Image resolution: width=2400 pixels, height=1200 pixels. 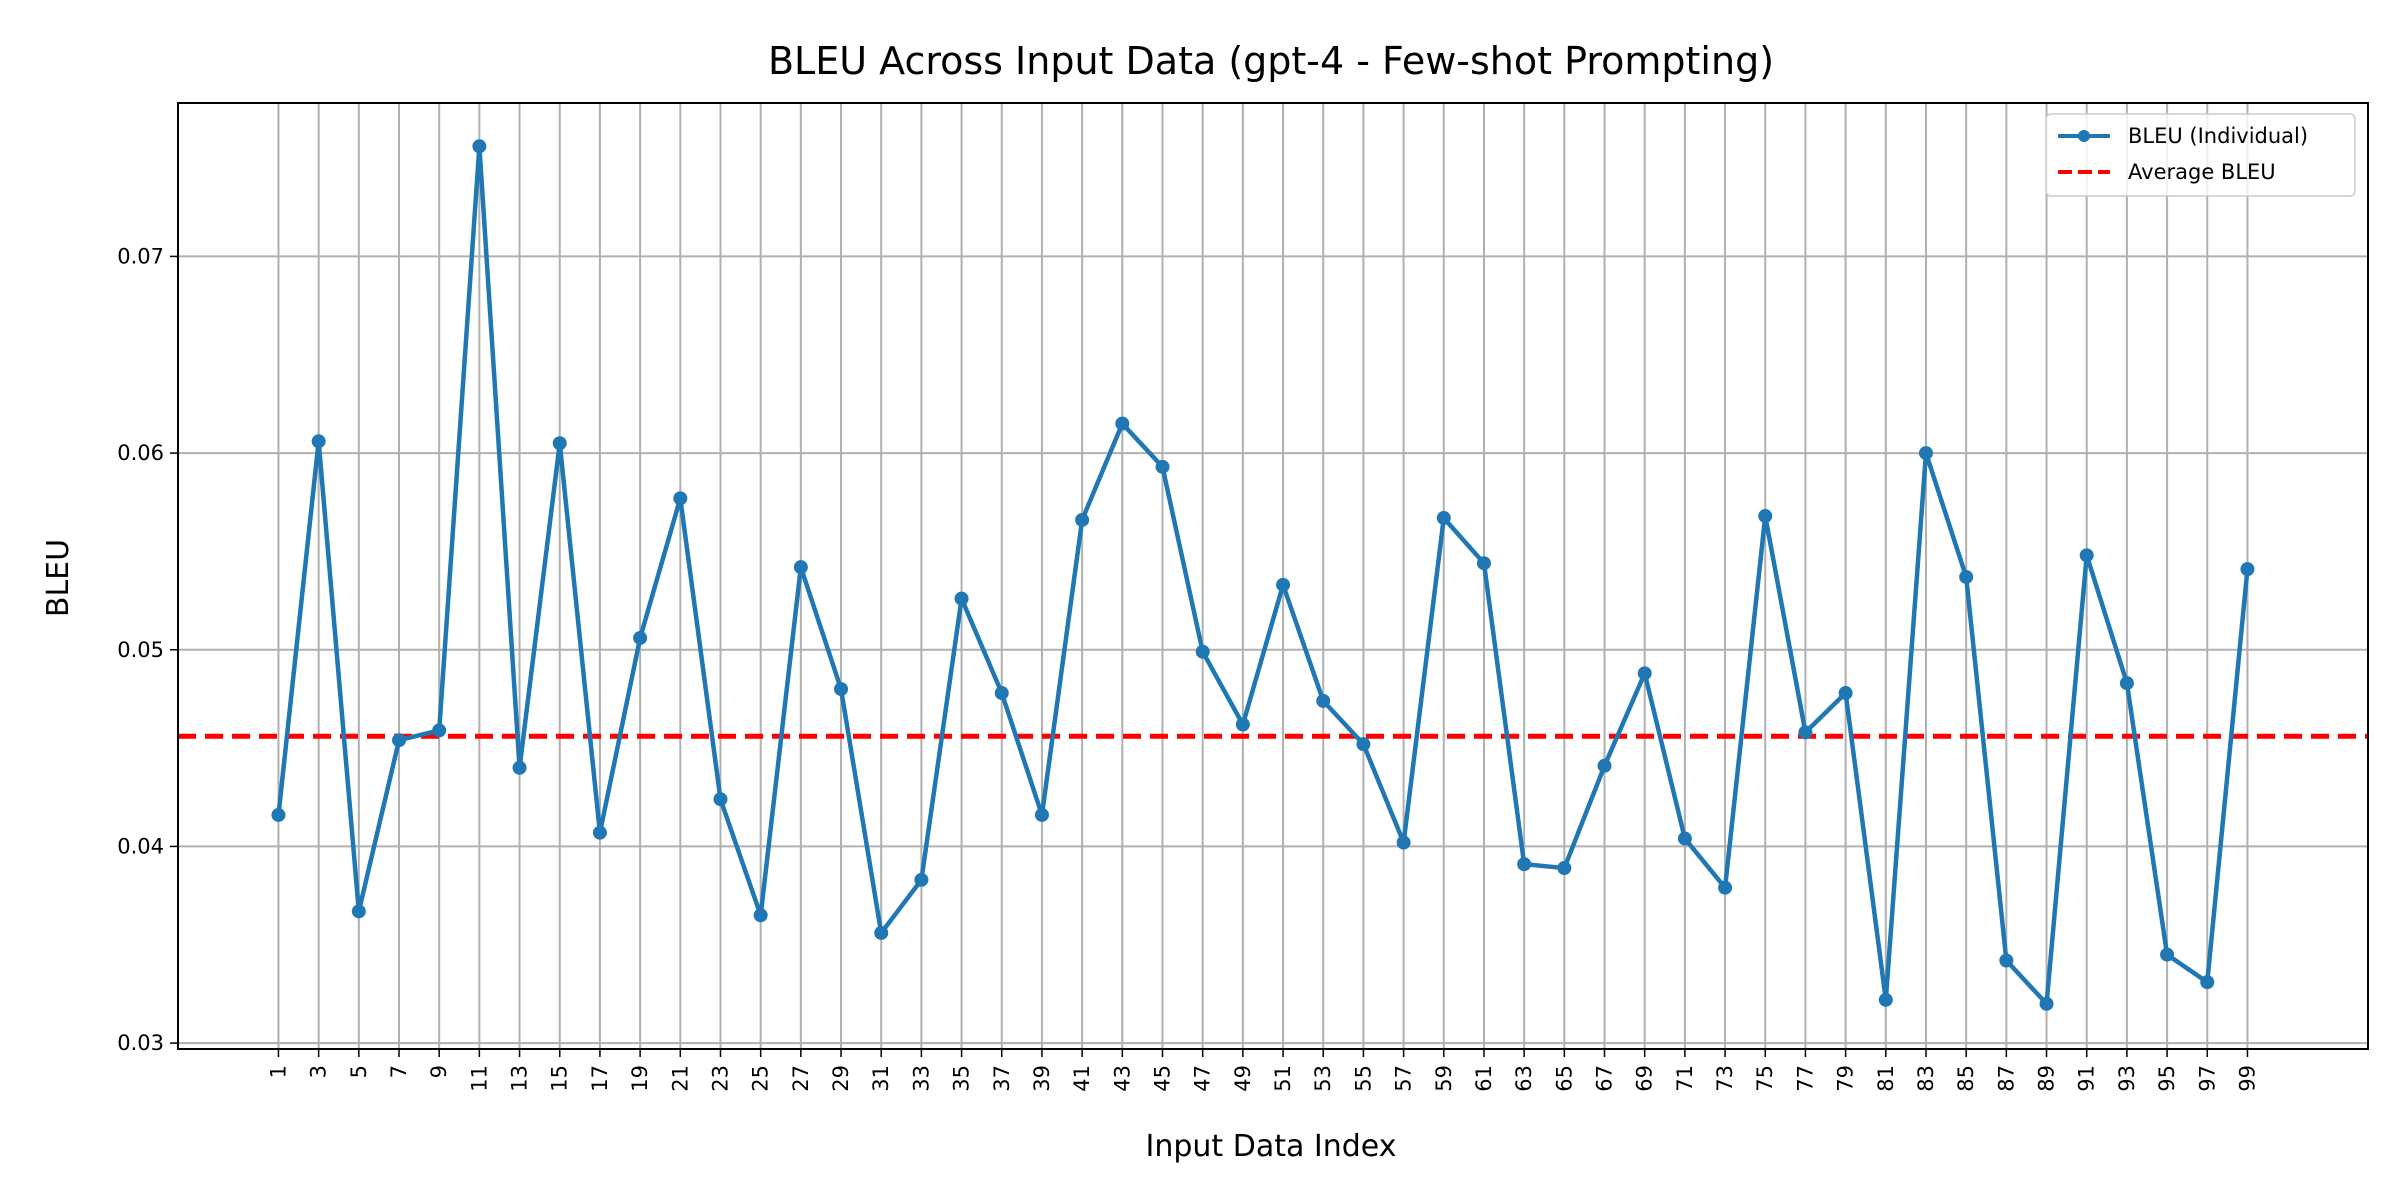 What do you see at coordinates (1002, 1078) in the screenshot?
I see `x-tick-label: 37` at bounding box center [1002, 1078].